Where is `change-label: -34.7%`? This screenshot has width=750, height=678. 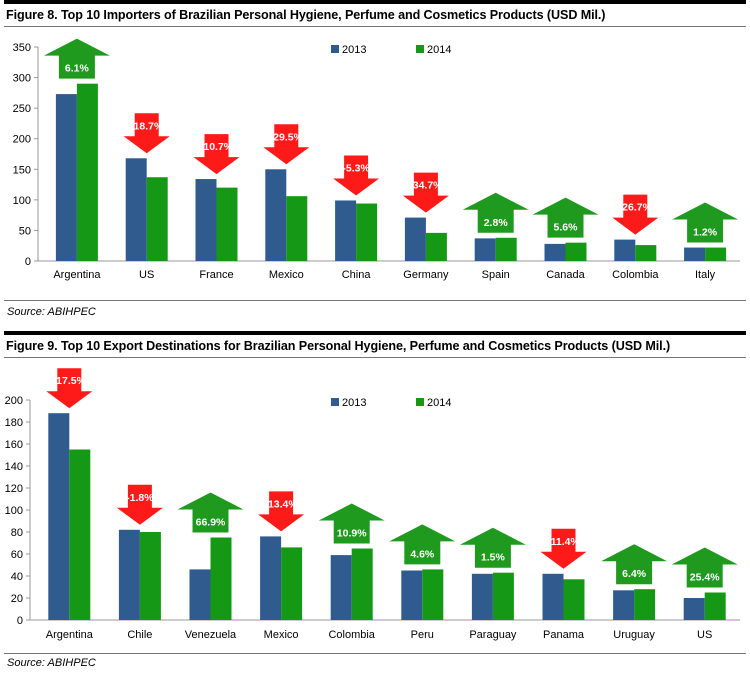 change-label: -34.7% is located at coordinates (426, 186).